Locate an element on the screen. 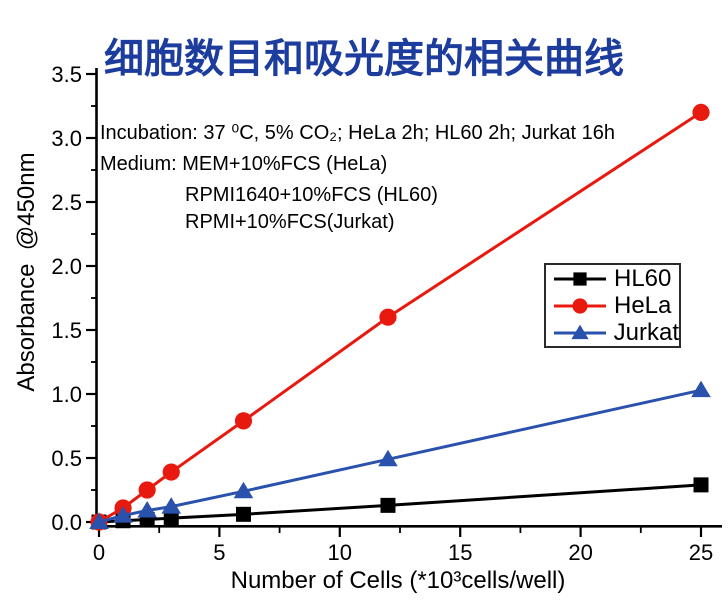 Image resolution: width=728 pixels, height=605 pixels. y-tick-label: 0.0 is located at coordinates (66, 522).